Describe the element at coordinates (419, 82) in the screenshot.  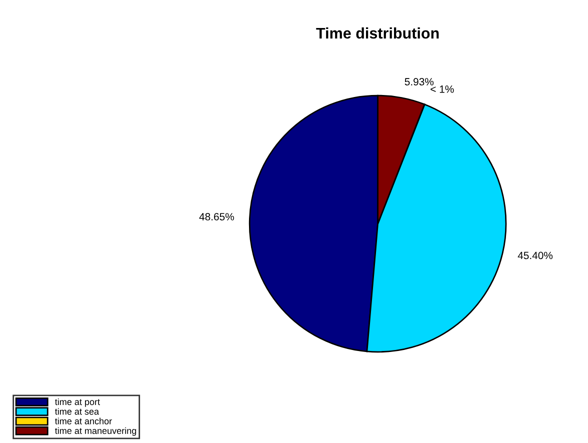
I see `data-label: 5.93%` at that location.